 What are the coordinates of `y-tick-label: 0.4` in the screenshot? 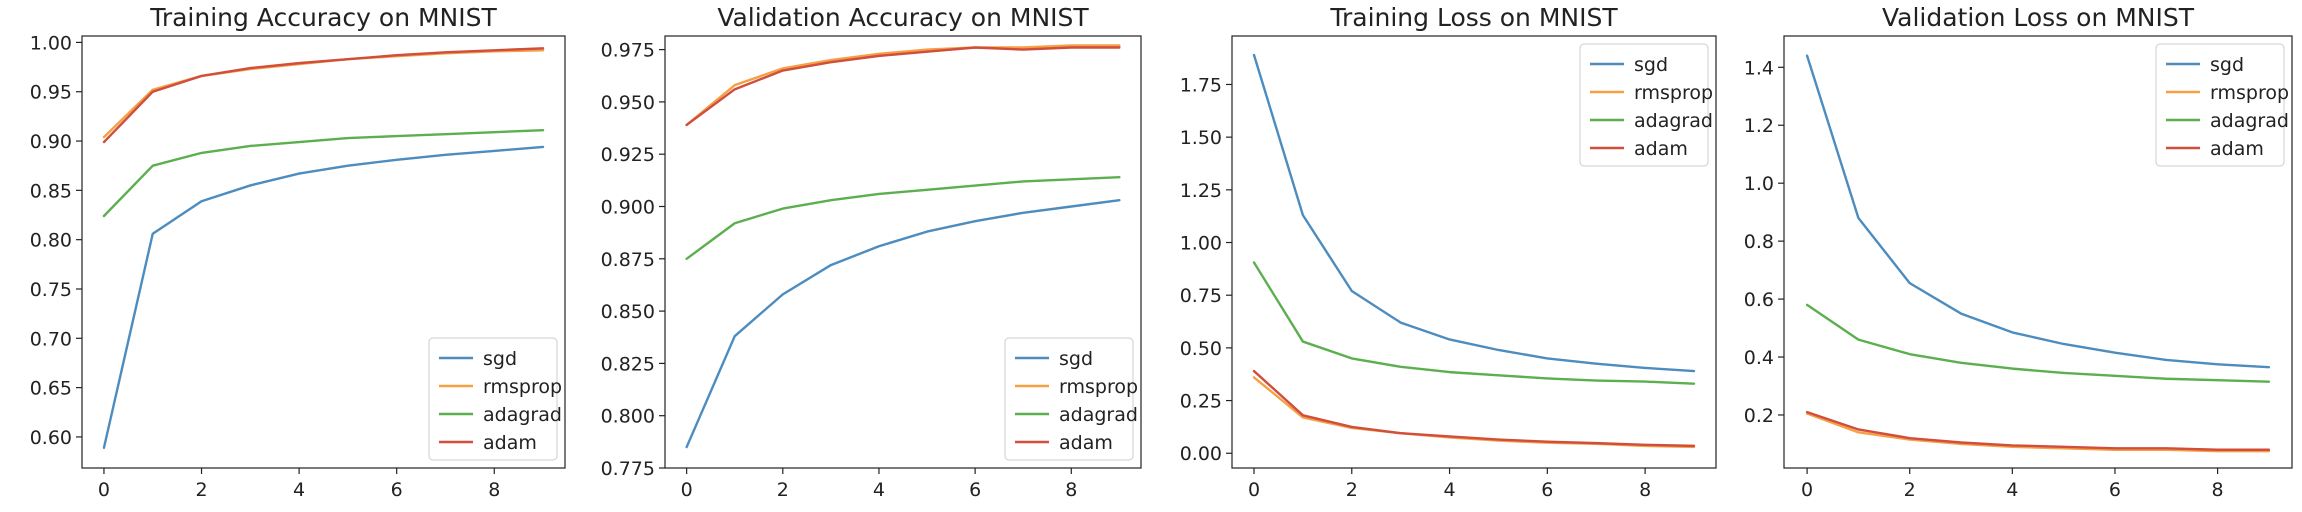 It's located at (1759, 358).